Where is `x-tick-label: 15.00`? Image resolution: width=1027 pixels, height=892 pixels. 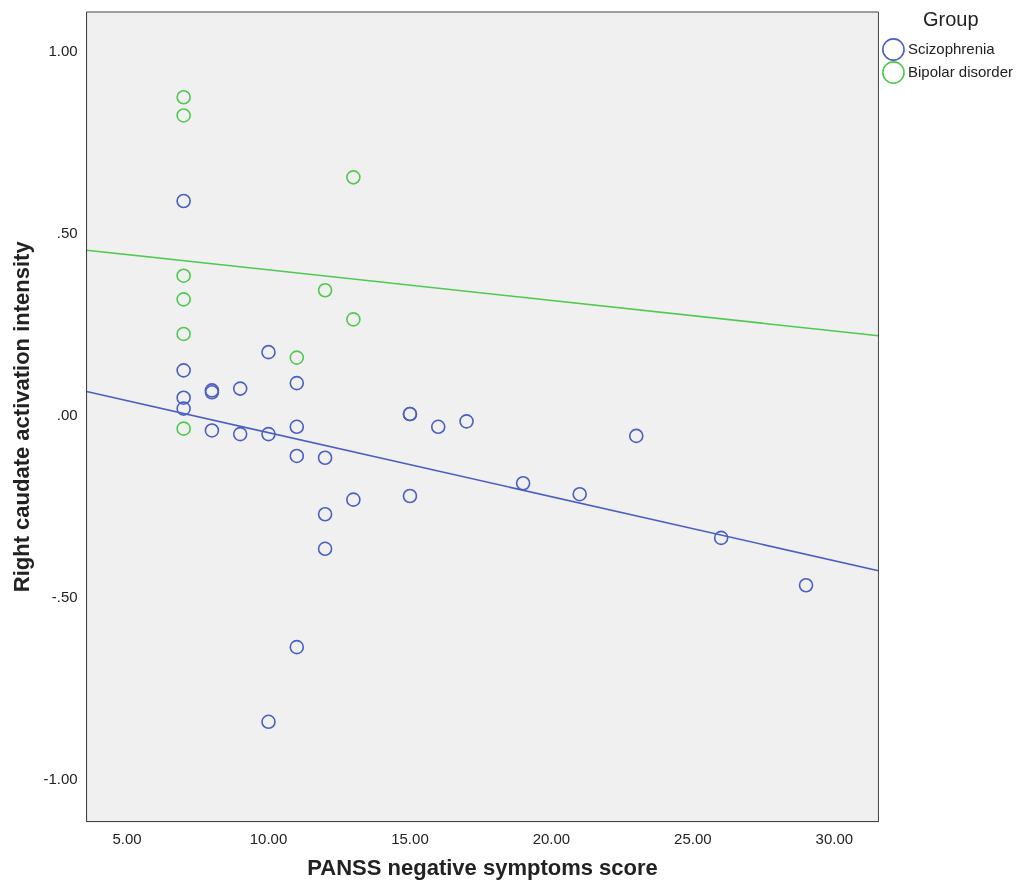 x-tick-label: 15.00 is located at coordinates (410, 838).